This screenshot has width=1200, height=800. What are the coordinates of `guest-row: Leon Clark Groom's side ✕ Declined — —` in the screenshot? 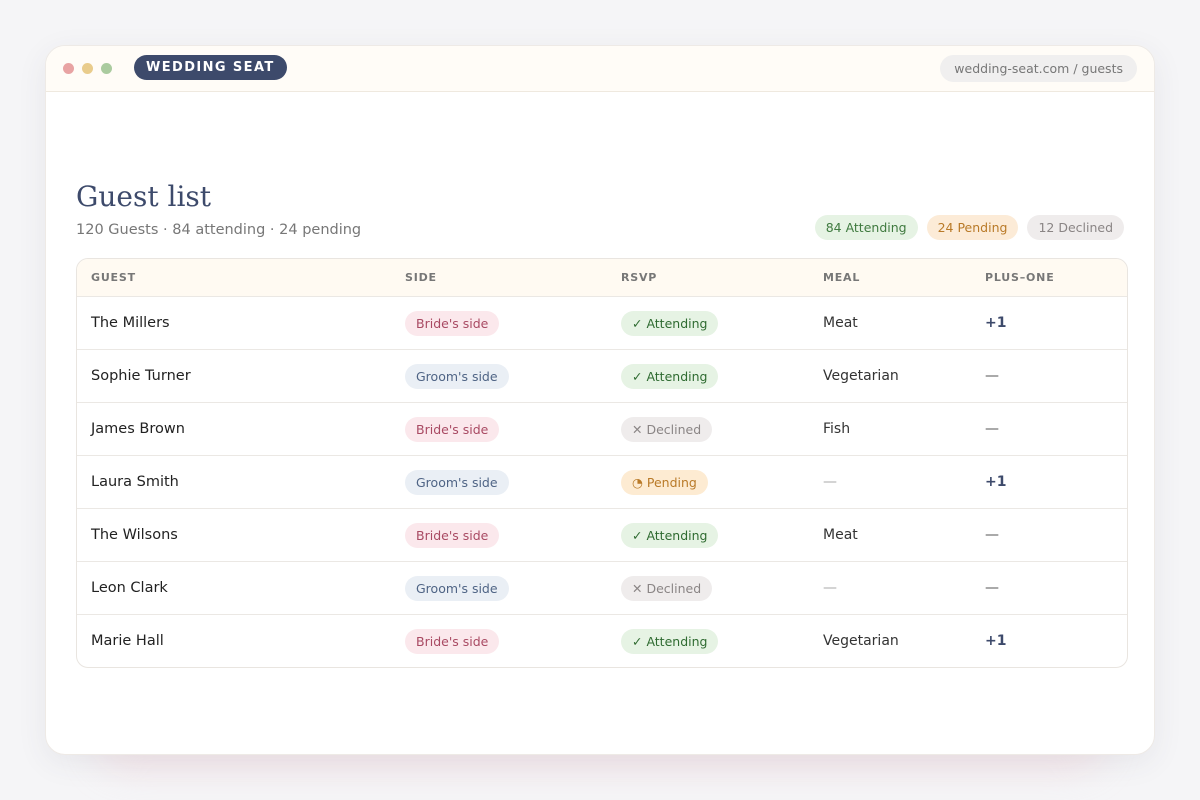 It's located at (602, 587).